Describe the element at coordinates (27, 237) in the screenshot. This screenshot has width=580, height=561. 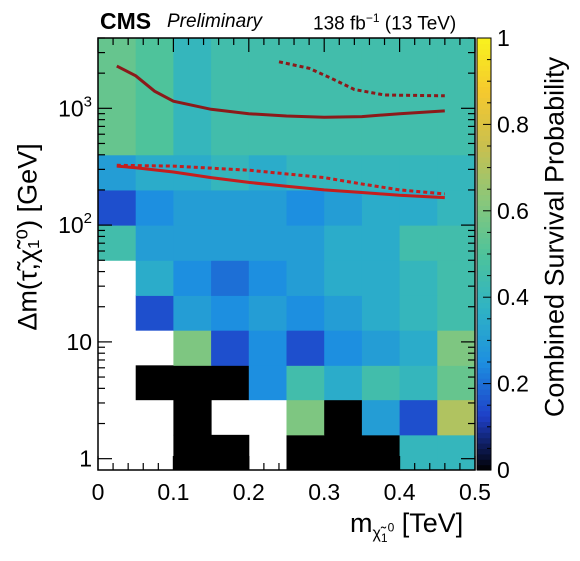
I see `y-axis-title: Δm(τ̃,χ̃₁⁰) [GeV]` at that location.